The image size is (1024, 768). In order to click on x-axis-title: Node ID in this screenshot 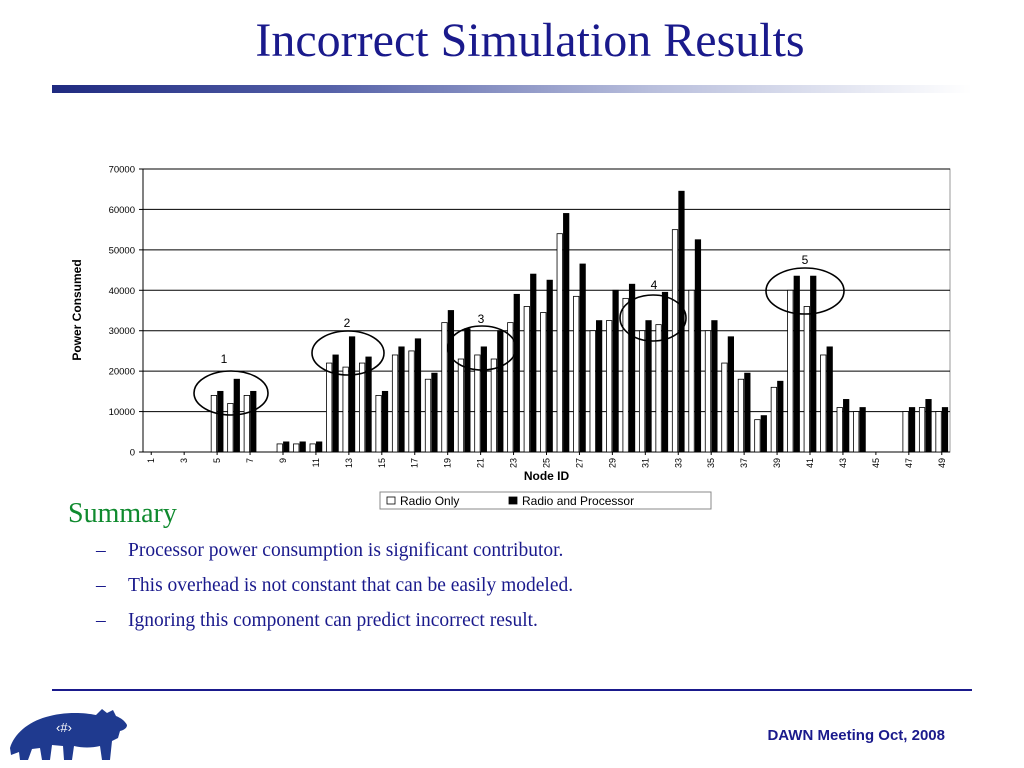, I will do `click(547, 476)`.